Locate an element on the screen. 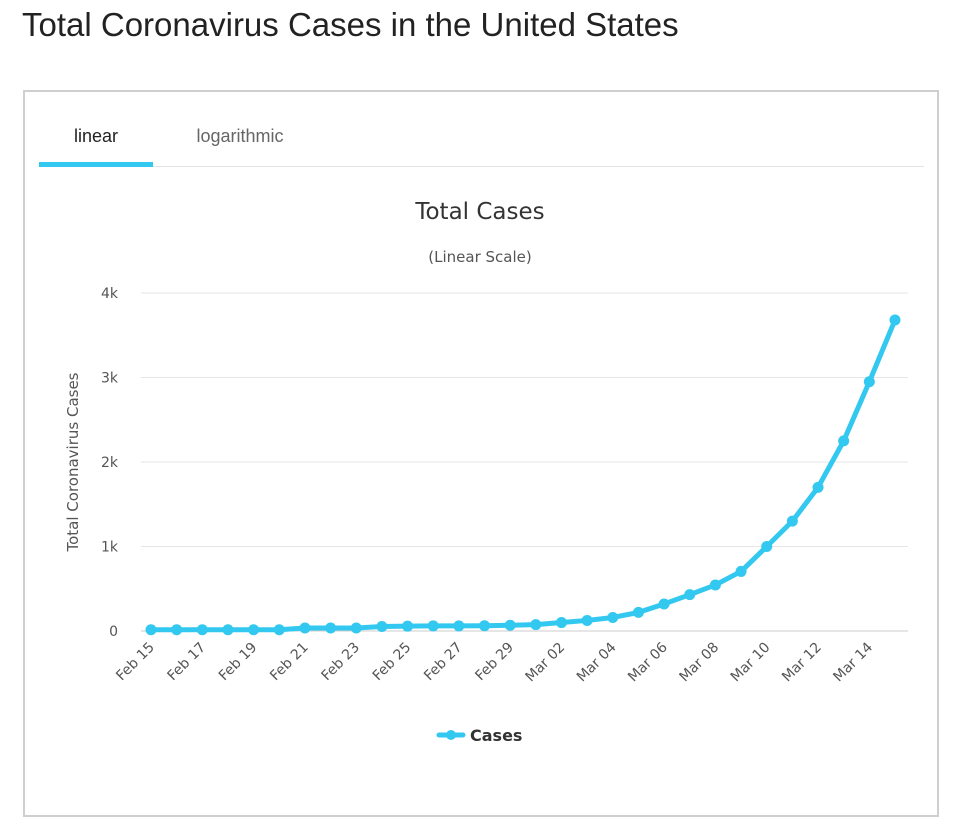 The height and width of the screenshot is (839, 960). scale-tabs: linear logarithmic is located at coordinates (481, 140).